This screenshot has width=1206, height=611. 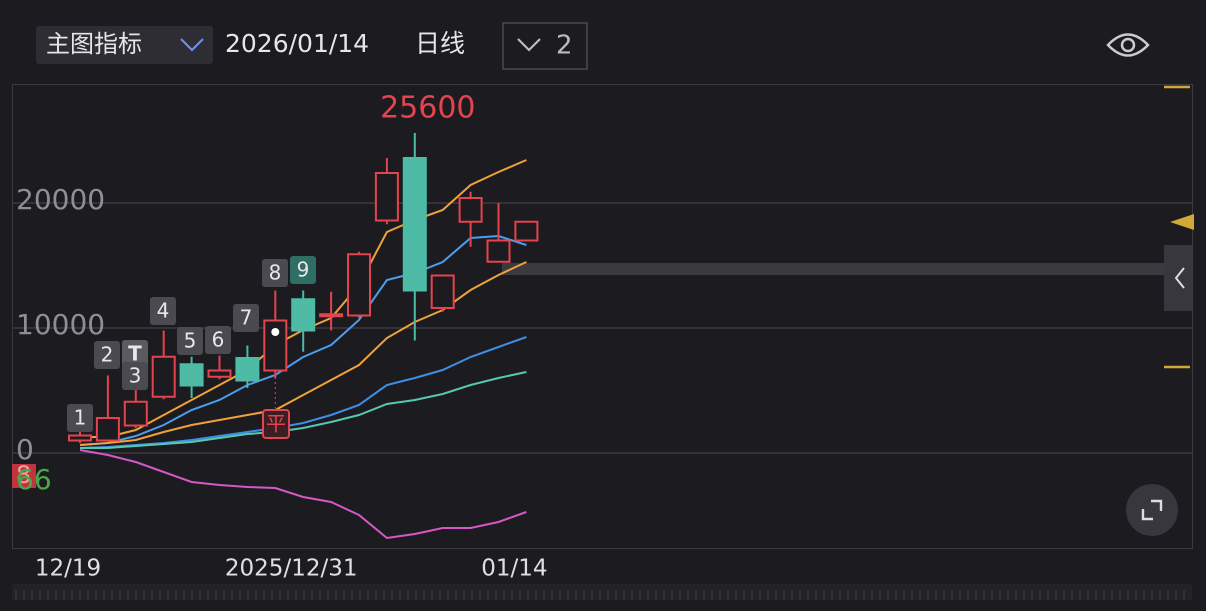 What do you see at coordinates (68, 569) in the screenshot?
I see `x-tick-label: 12/19` at bounding box center [68, 569].